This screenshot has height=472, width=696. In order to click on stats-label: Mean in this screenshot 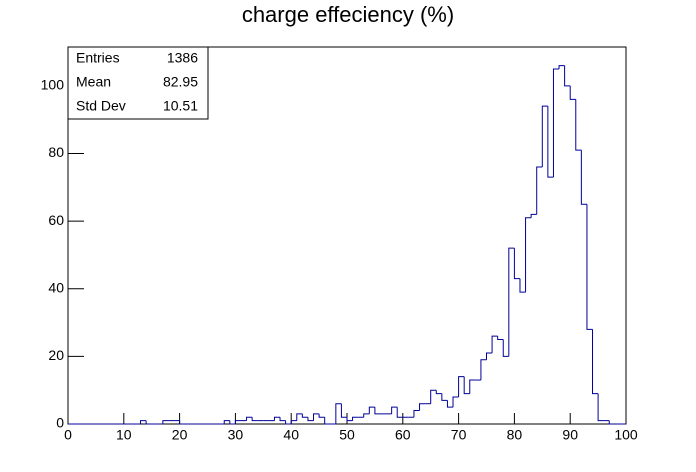, I will do `click(93, 82)`.